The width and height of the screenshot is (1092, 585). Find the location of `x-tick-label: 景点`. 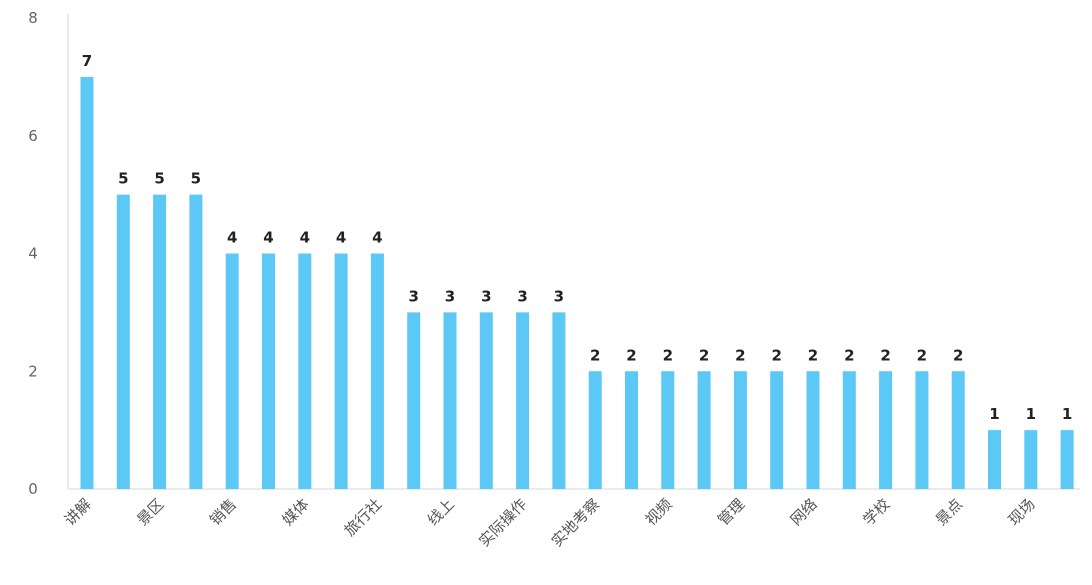

x-tick-label: 景点 is located at coordinates (949, 512).